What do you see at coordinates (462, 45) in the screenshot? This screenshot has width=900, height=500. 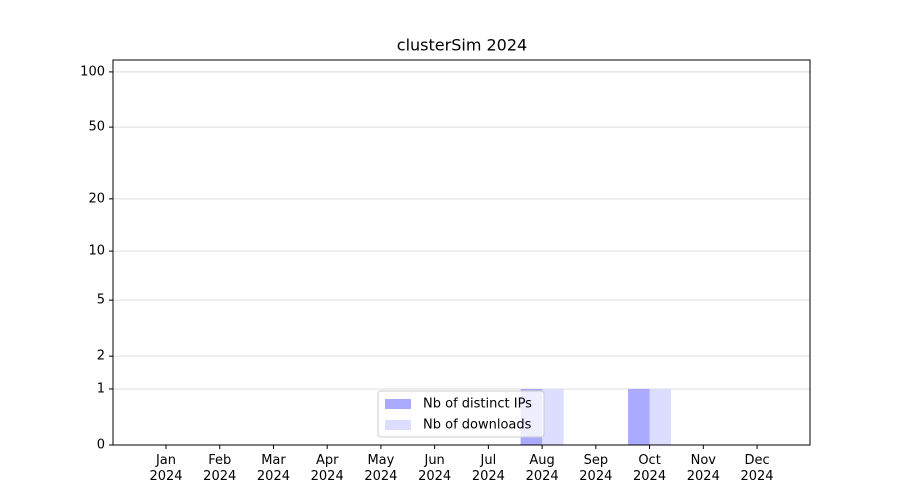 I see `chart-title: clusterSim 2024` at bounding box center [462, 45].